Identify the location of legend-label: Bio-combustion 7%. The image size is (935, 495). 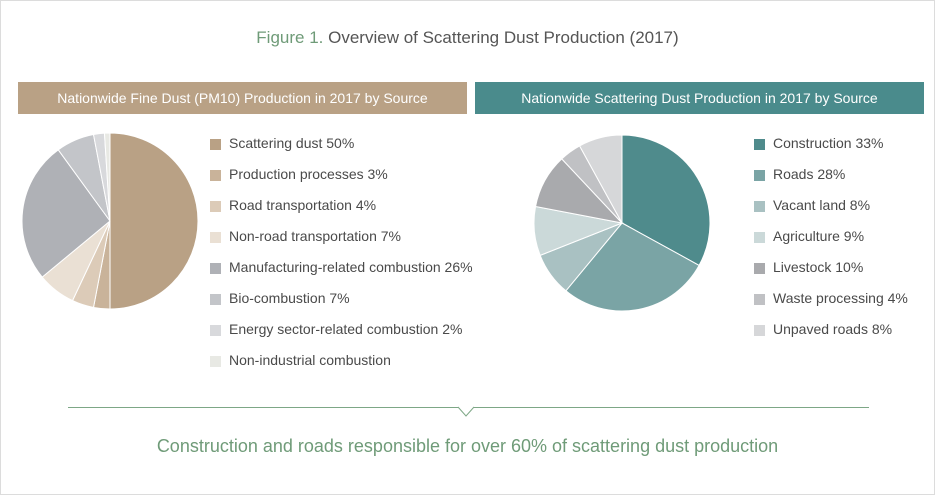
(289, 298).